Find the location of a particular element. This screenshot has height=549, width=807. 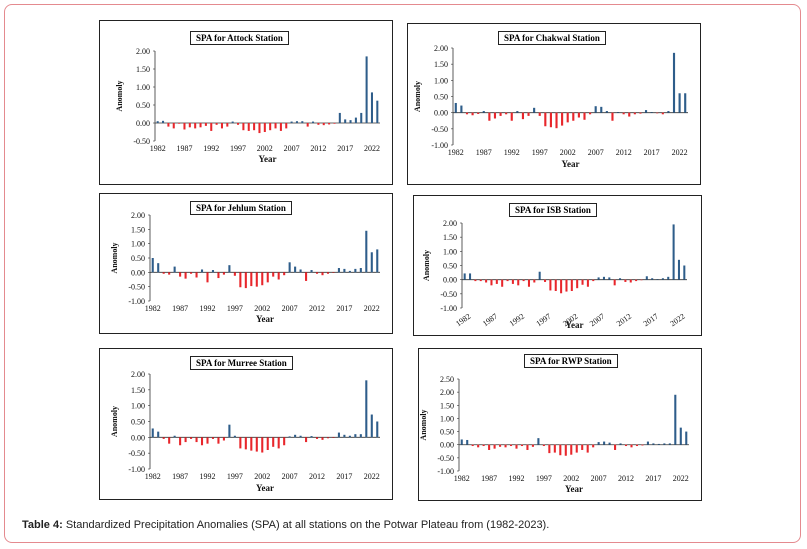

x-tick-label: 2022 is located at coordinates (677, 320).